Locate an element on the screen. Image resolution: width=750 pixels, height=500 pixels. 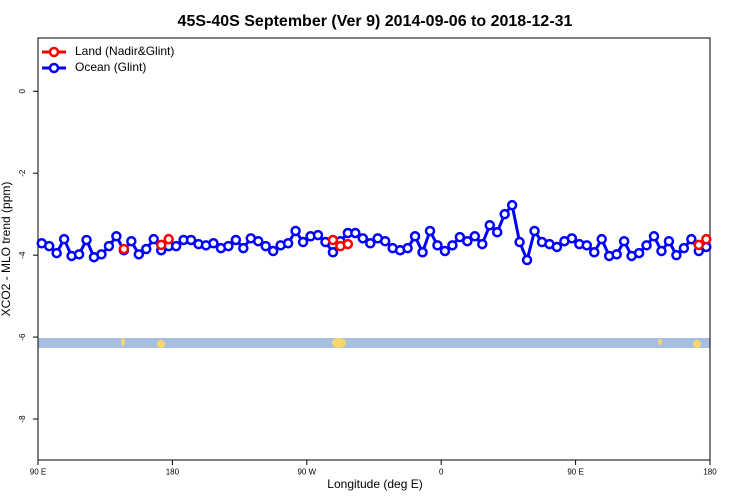
y-tick-label: -4 is located at coordinates (22, 255).